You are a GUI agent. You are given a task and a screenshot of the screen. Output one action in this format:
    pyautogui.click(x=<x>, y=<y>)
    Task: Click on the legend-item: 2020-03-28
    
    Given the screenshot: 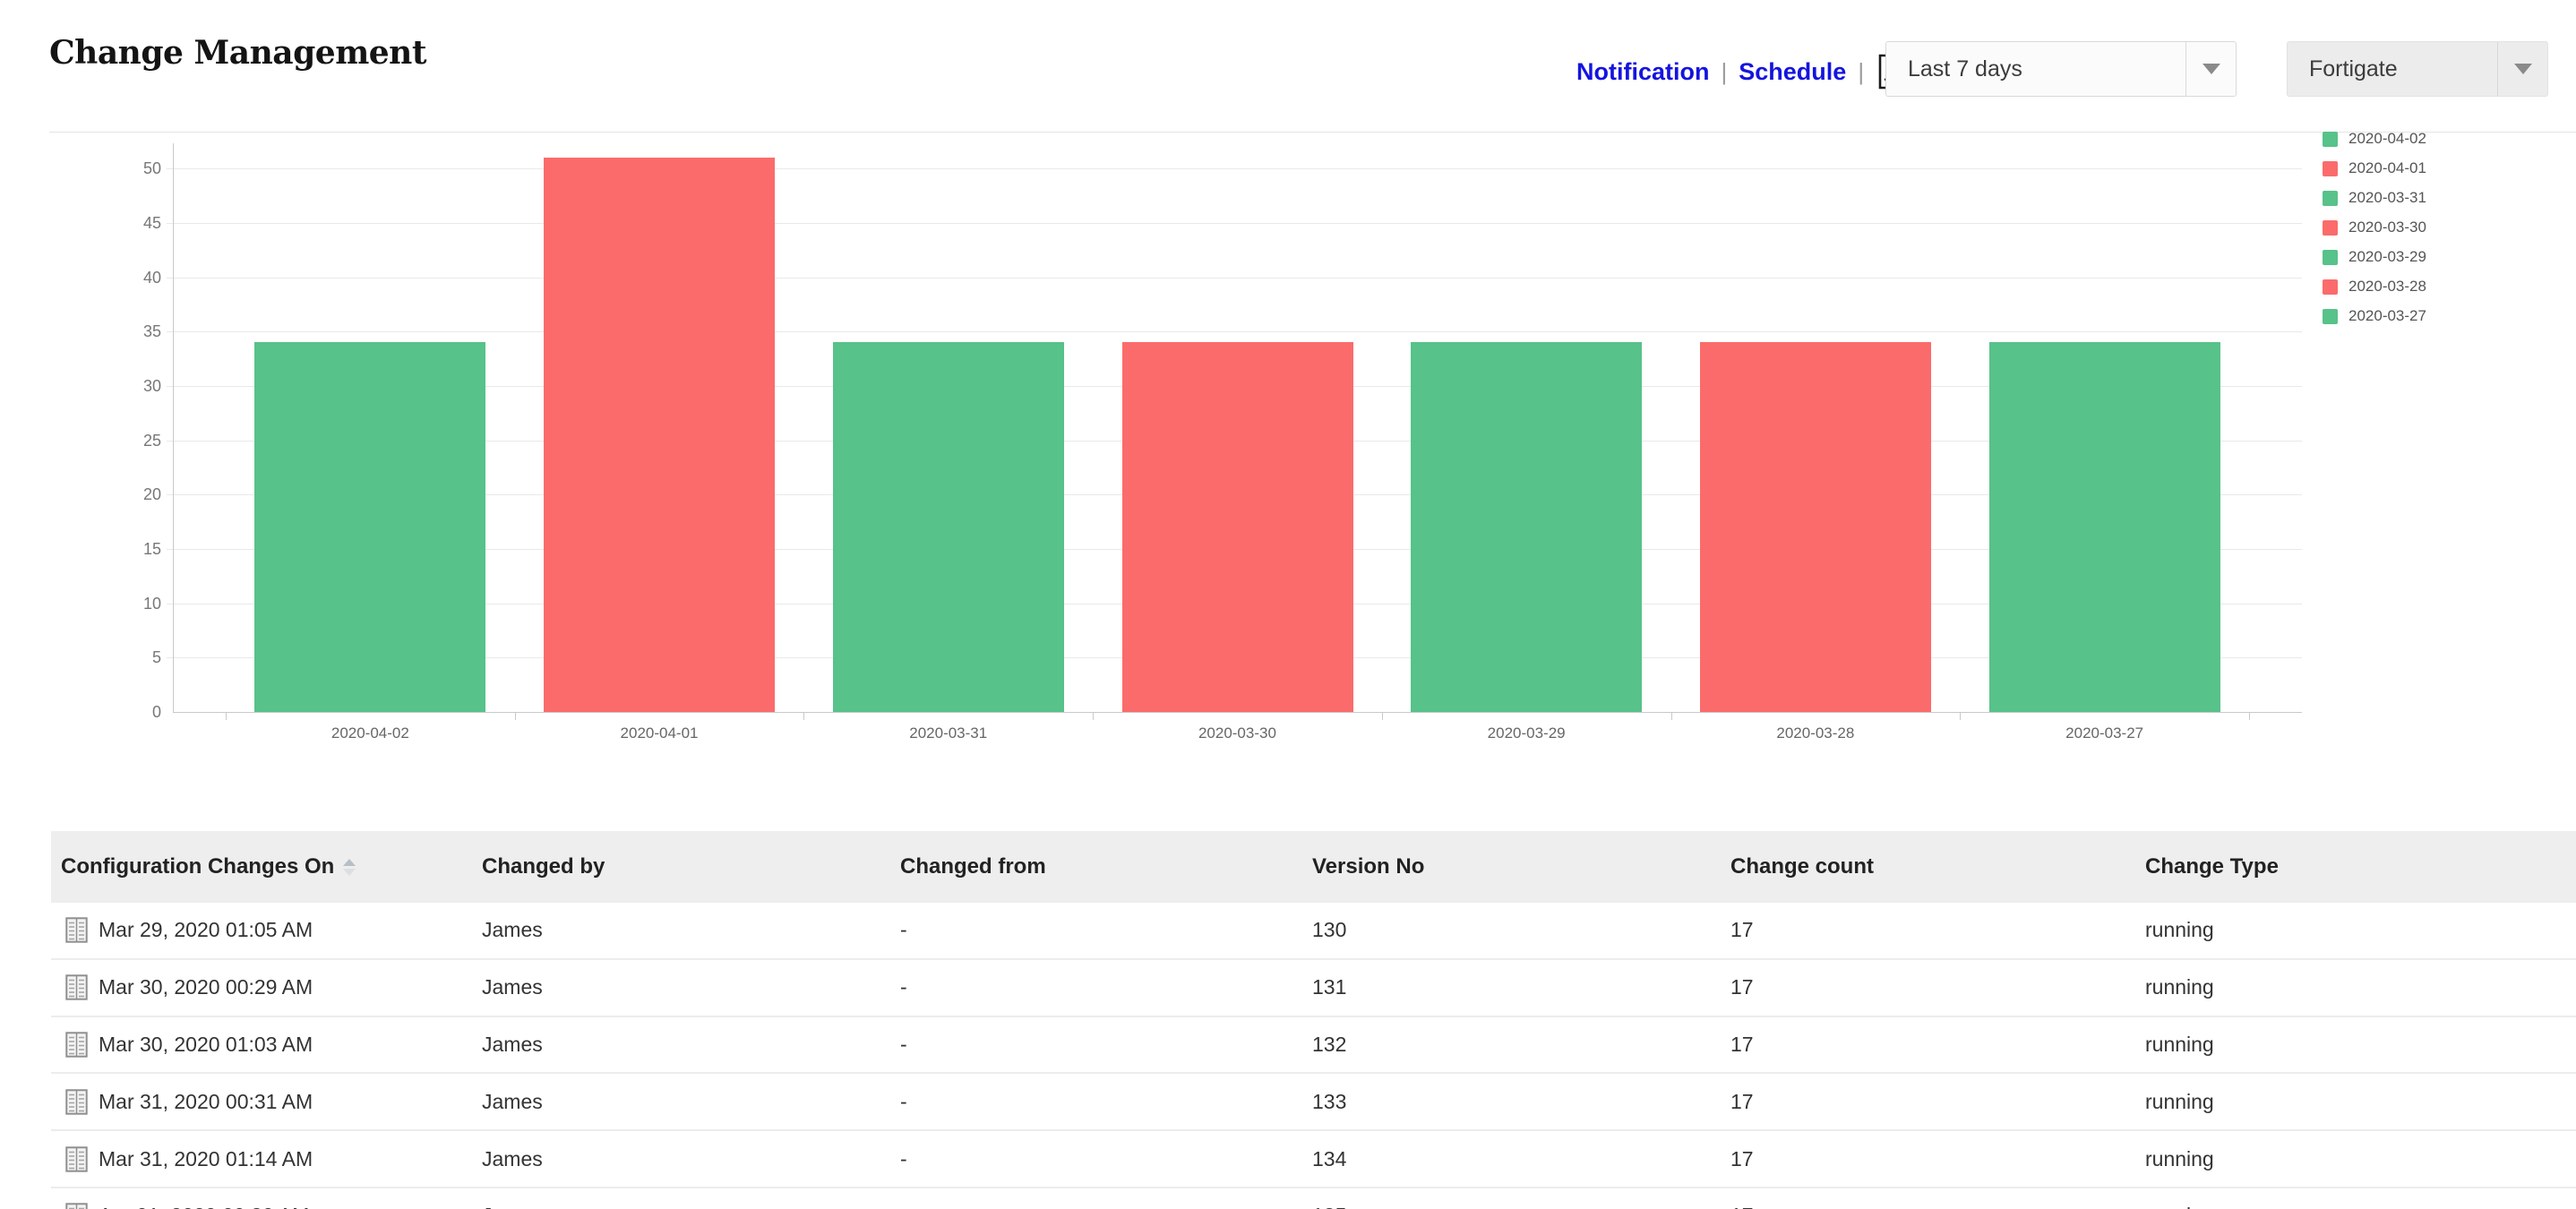 What is the action you would take?
    pyautogui.click(x=2374, y=287)
    